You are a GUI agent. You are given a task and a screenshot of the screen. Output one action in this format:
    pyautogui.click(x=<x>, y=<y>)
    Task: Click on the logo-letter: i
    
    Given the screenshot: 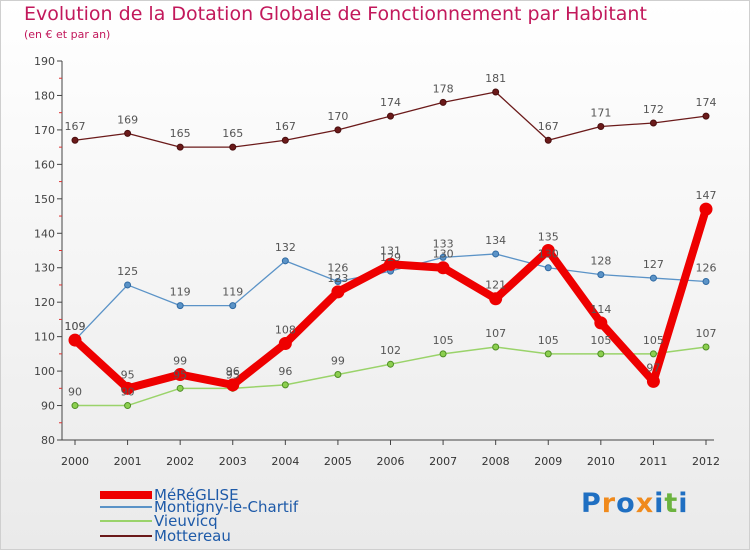 What is the action you would take?
    pyautogui.click(x=683, y=503)
    